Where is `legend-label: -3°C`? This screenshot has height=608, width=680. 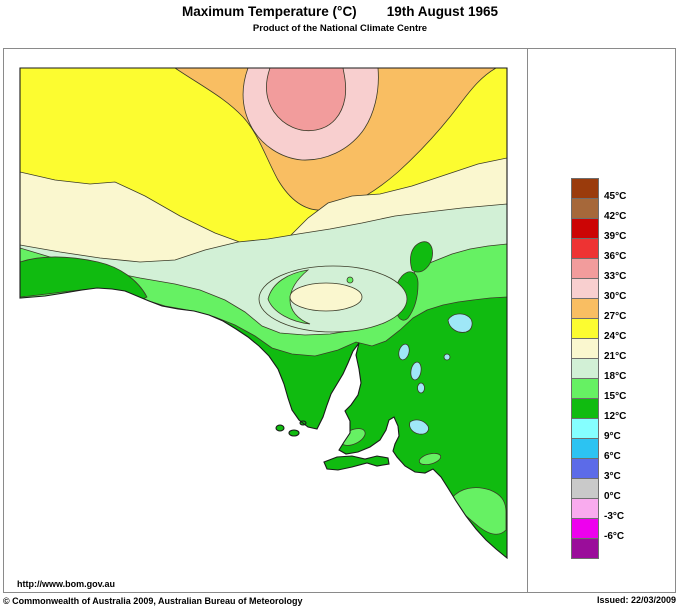
legend-label: -3°C is located at coordinates (614, 516).